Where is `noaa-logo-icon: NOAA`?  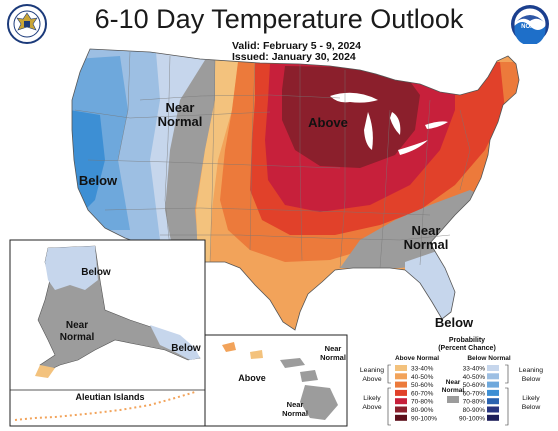 noaa-logo-icon: NOAA is located at coordinates (530, 24).